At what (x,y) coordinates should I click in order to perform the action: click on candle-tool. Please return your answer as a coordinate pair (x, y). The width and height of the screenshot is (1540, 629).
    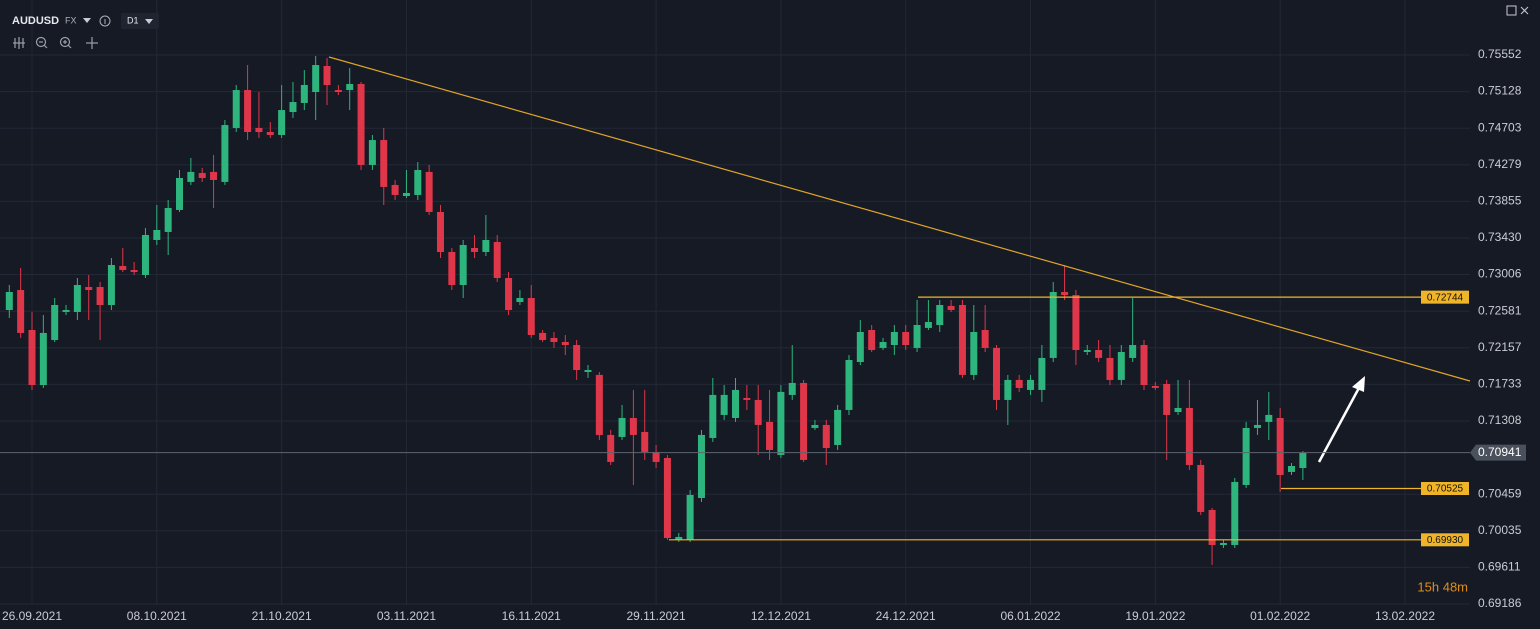
    Looking at the image, I should click on (19, 43).